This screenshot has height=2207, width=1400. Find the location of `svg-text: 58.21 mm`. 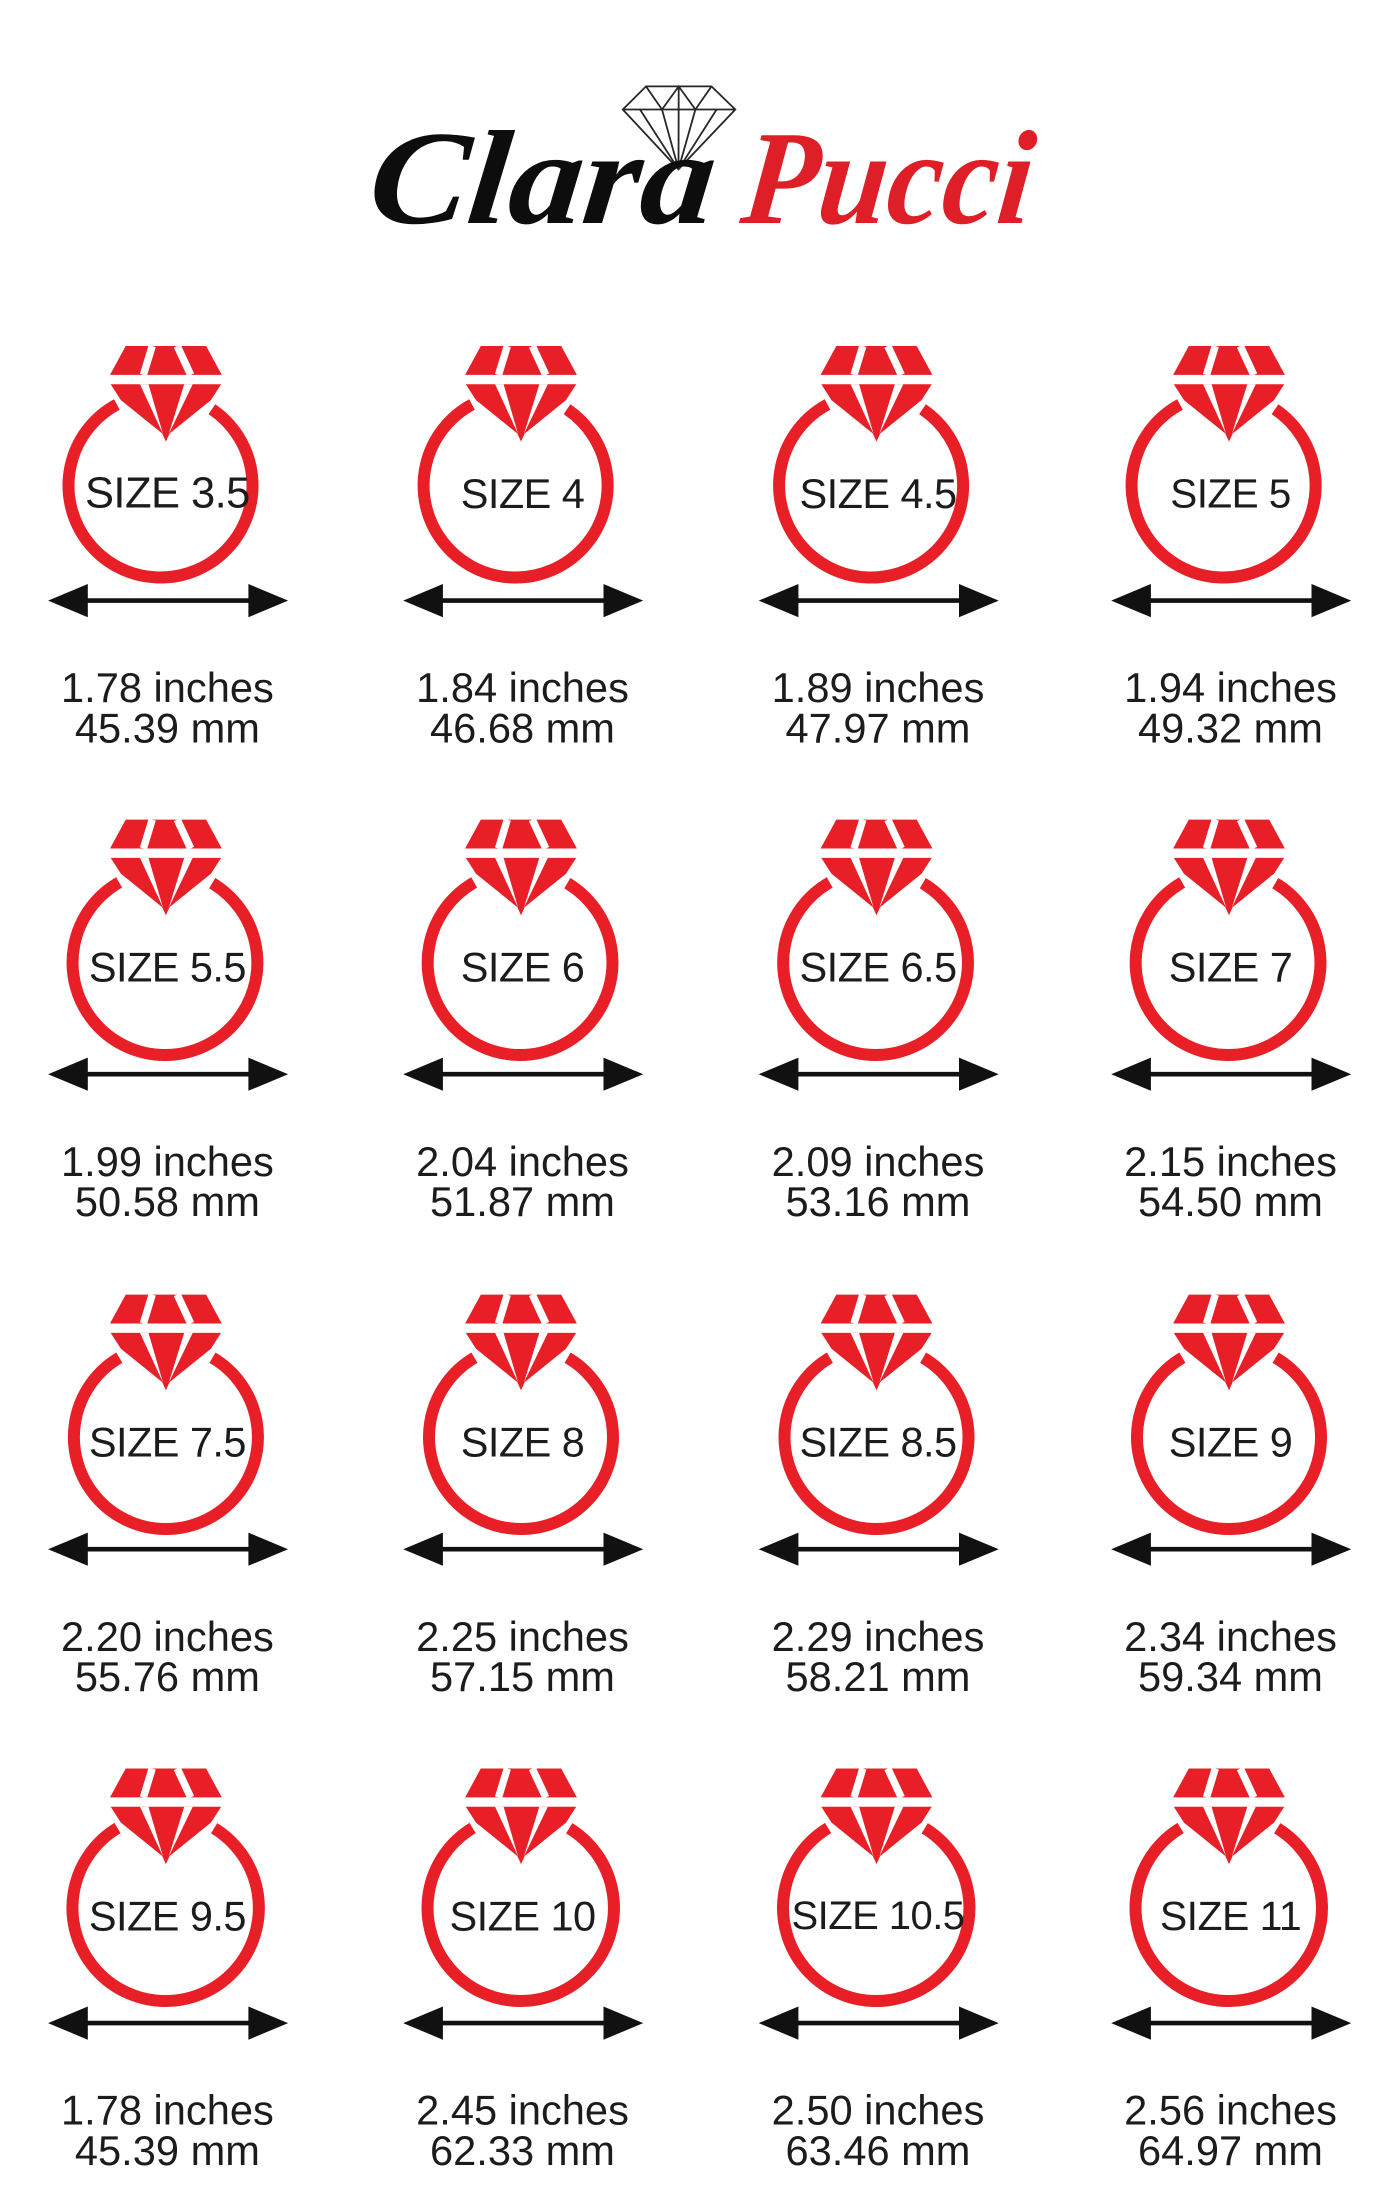

svg-text: 58.21 mm is located at coordinates (878, 1676).